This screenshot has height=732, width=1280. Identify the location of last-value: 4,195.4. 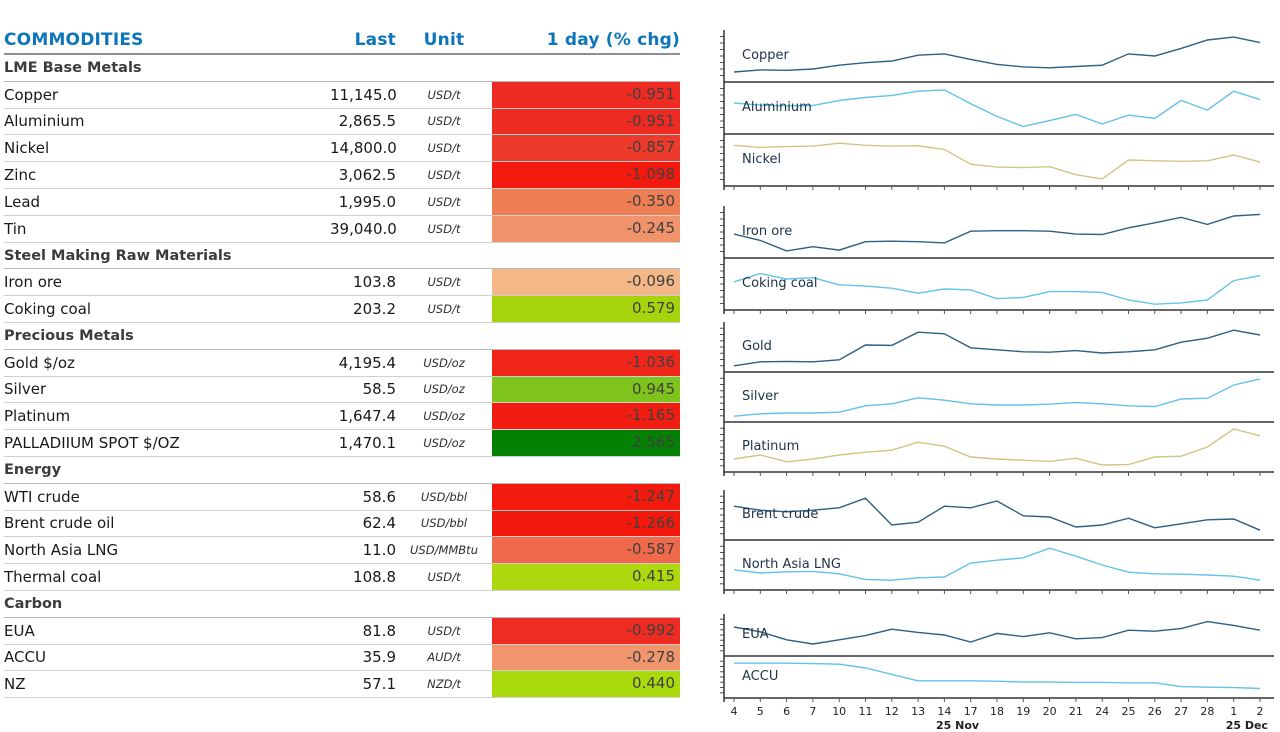
(367, 362).